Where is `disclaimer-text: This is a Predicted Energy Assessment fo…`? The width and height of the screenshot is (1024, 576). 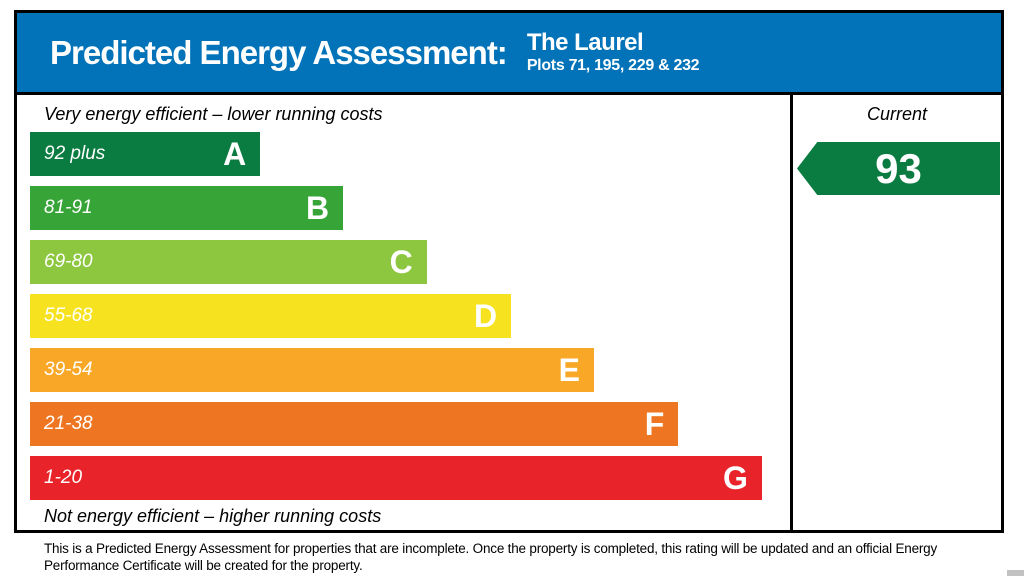
disclaimer-text: This is a Predicted Energy Assessment fo… is located at coordinates (491, 557).